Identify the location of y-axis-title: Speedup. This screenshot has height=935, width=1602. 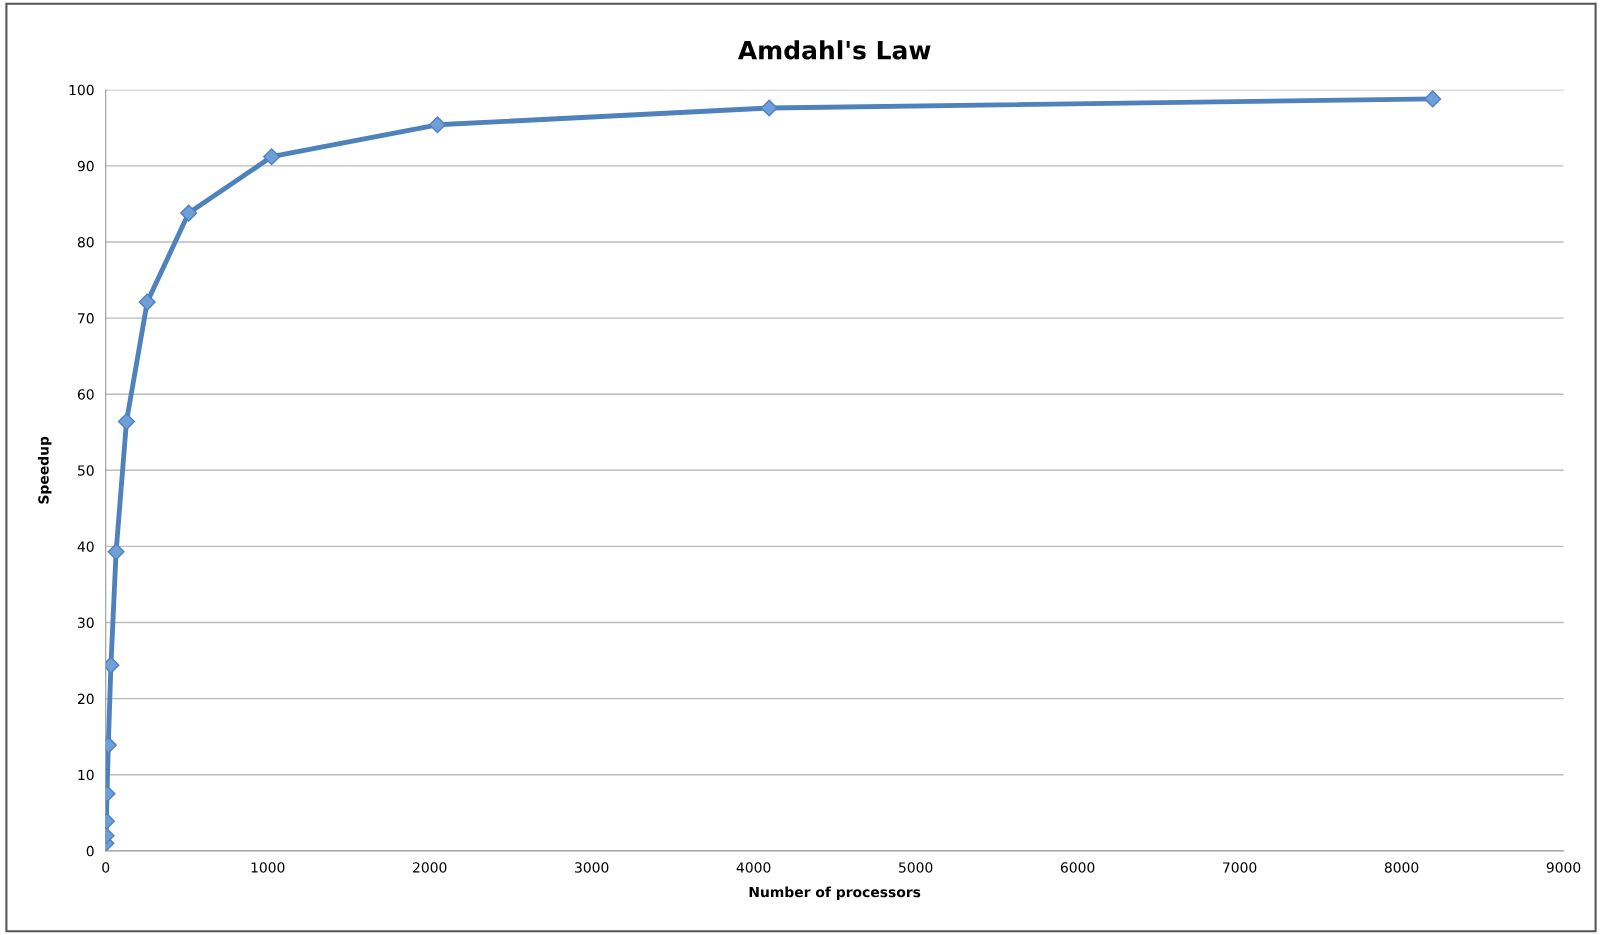
(45, 470).